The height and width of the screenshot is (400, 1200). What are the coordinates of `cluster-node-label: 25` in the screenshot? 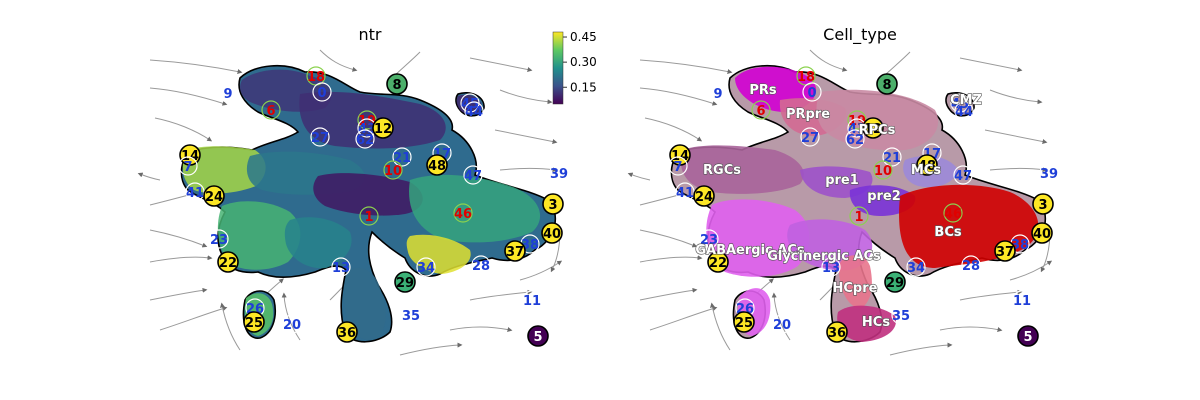 It's located at (744, 323).